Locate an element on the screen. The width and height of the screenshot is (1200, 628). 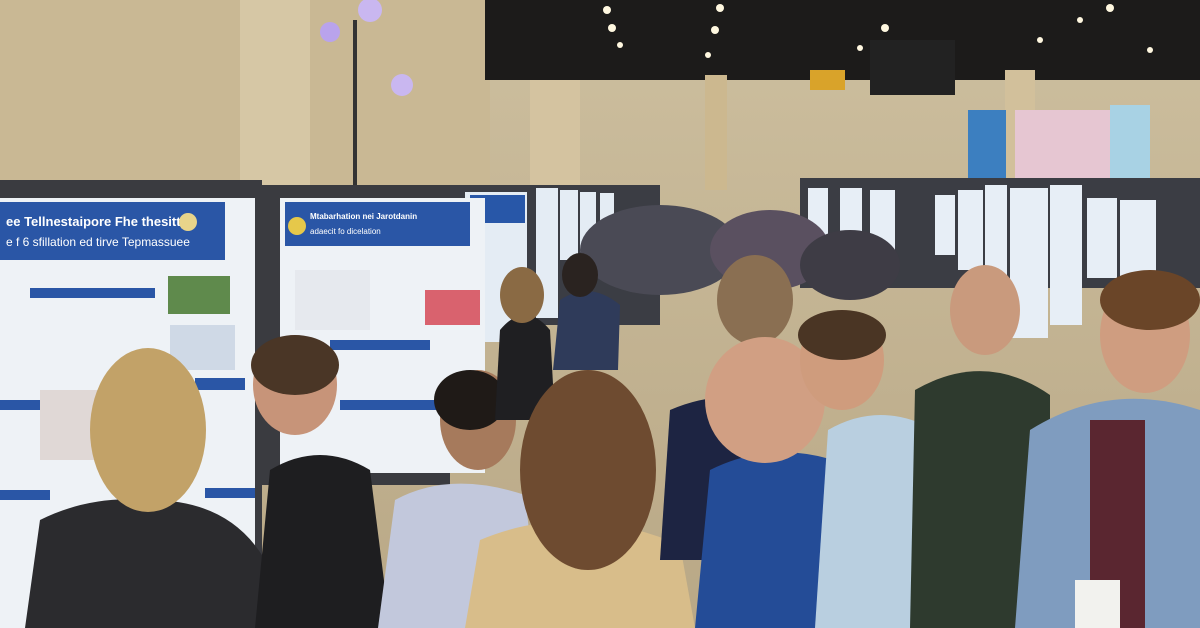
poster-title: e f 6 sfillation ed tirve Tepmassuee is located at coordinates (98, 242).